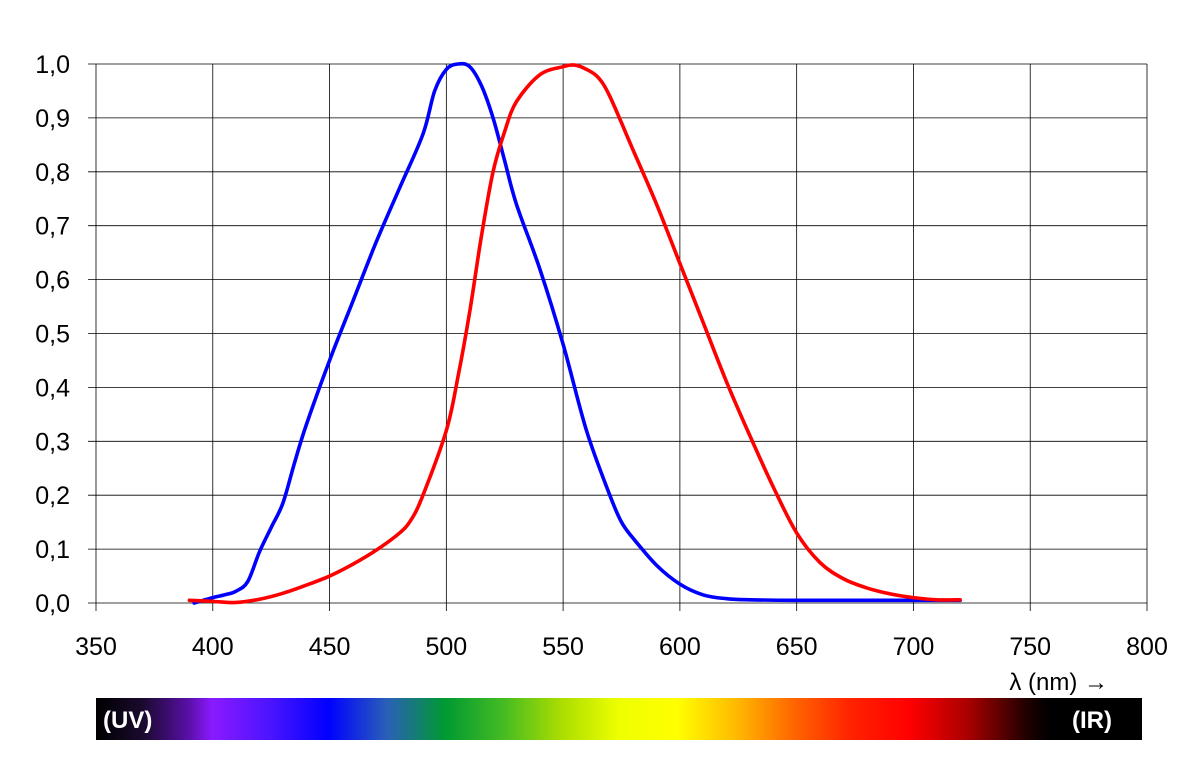  What do you see at coordinates (52, 550) in the screenshot?
I see `y-tick-label-1: 0,1` at bounding box center [52, 550].